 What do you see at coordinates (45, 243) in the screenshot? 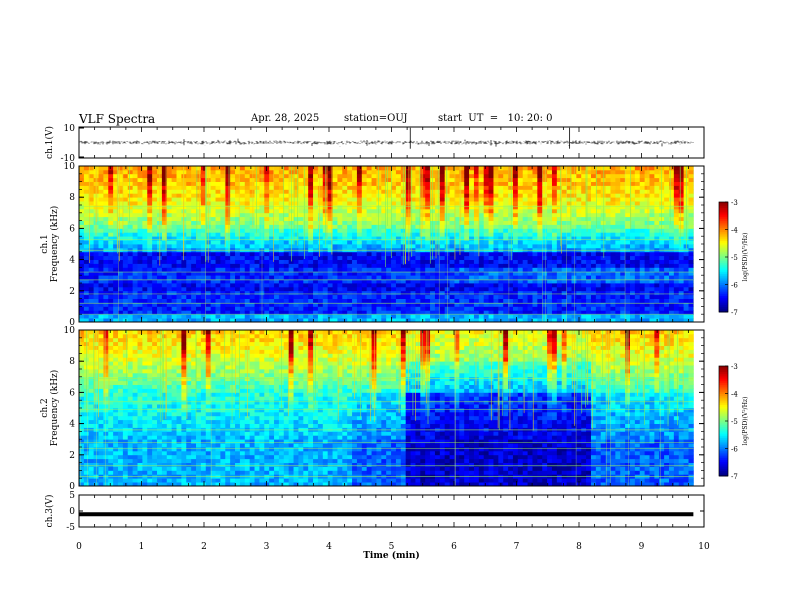
I see `panel-channel-label: ch.1` at bounding box center [45, 243].